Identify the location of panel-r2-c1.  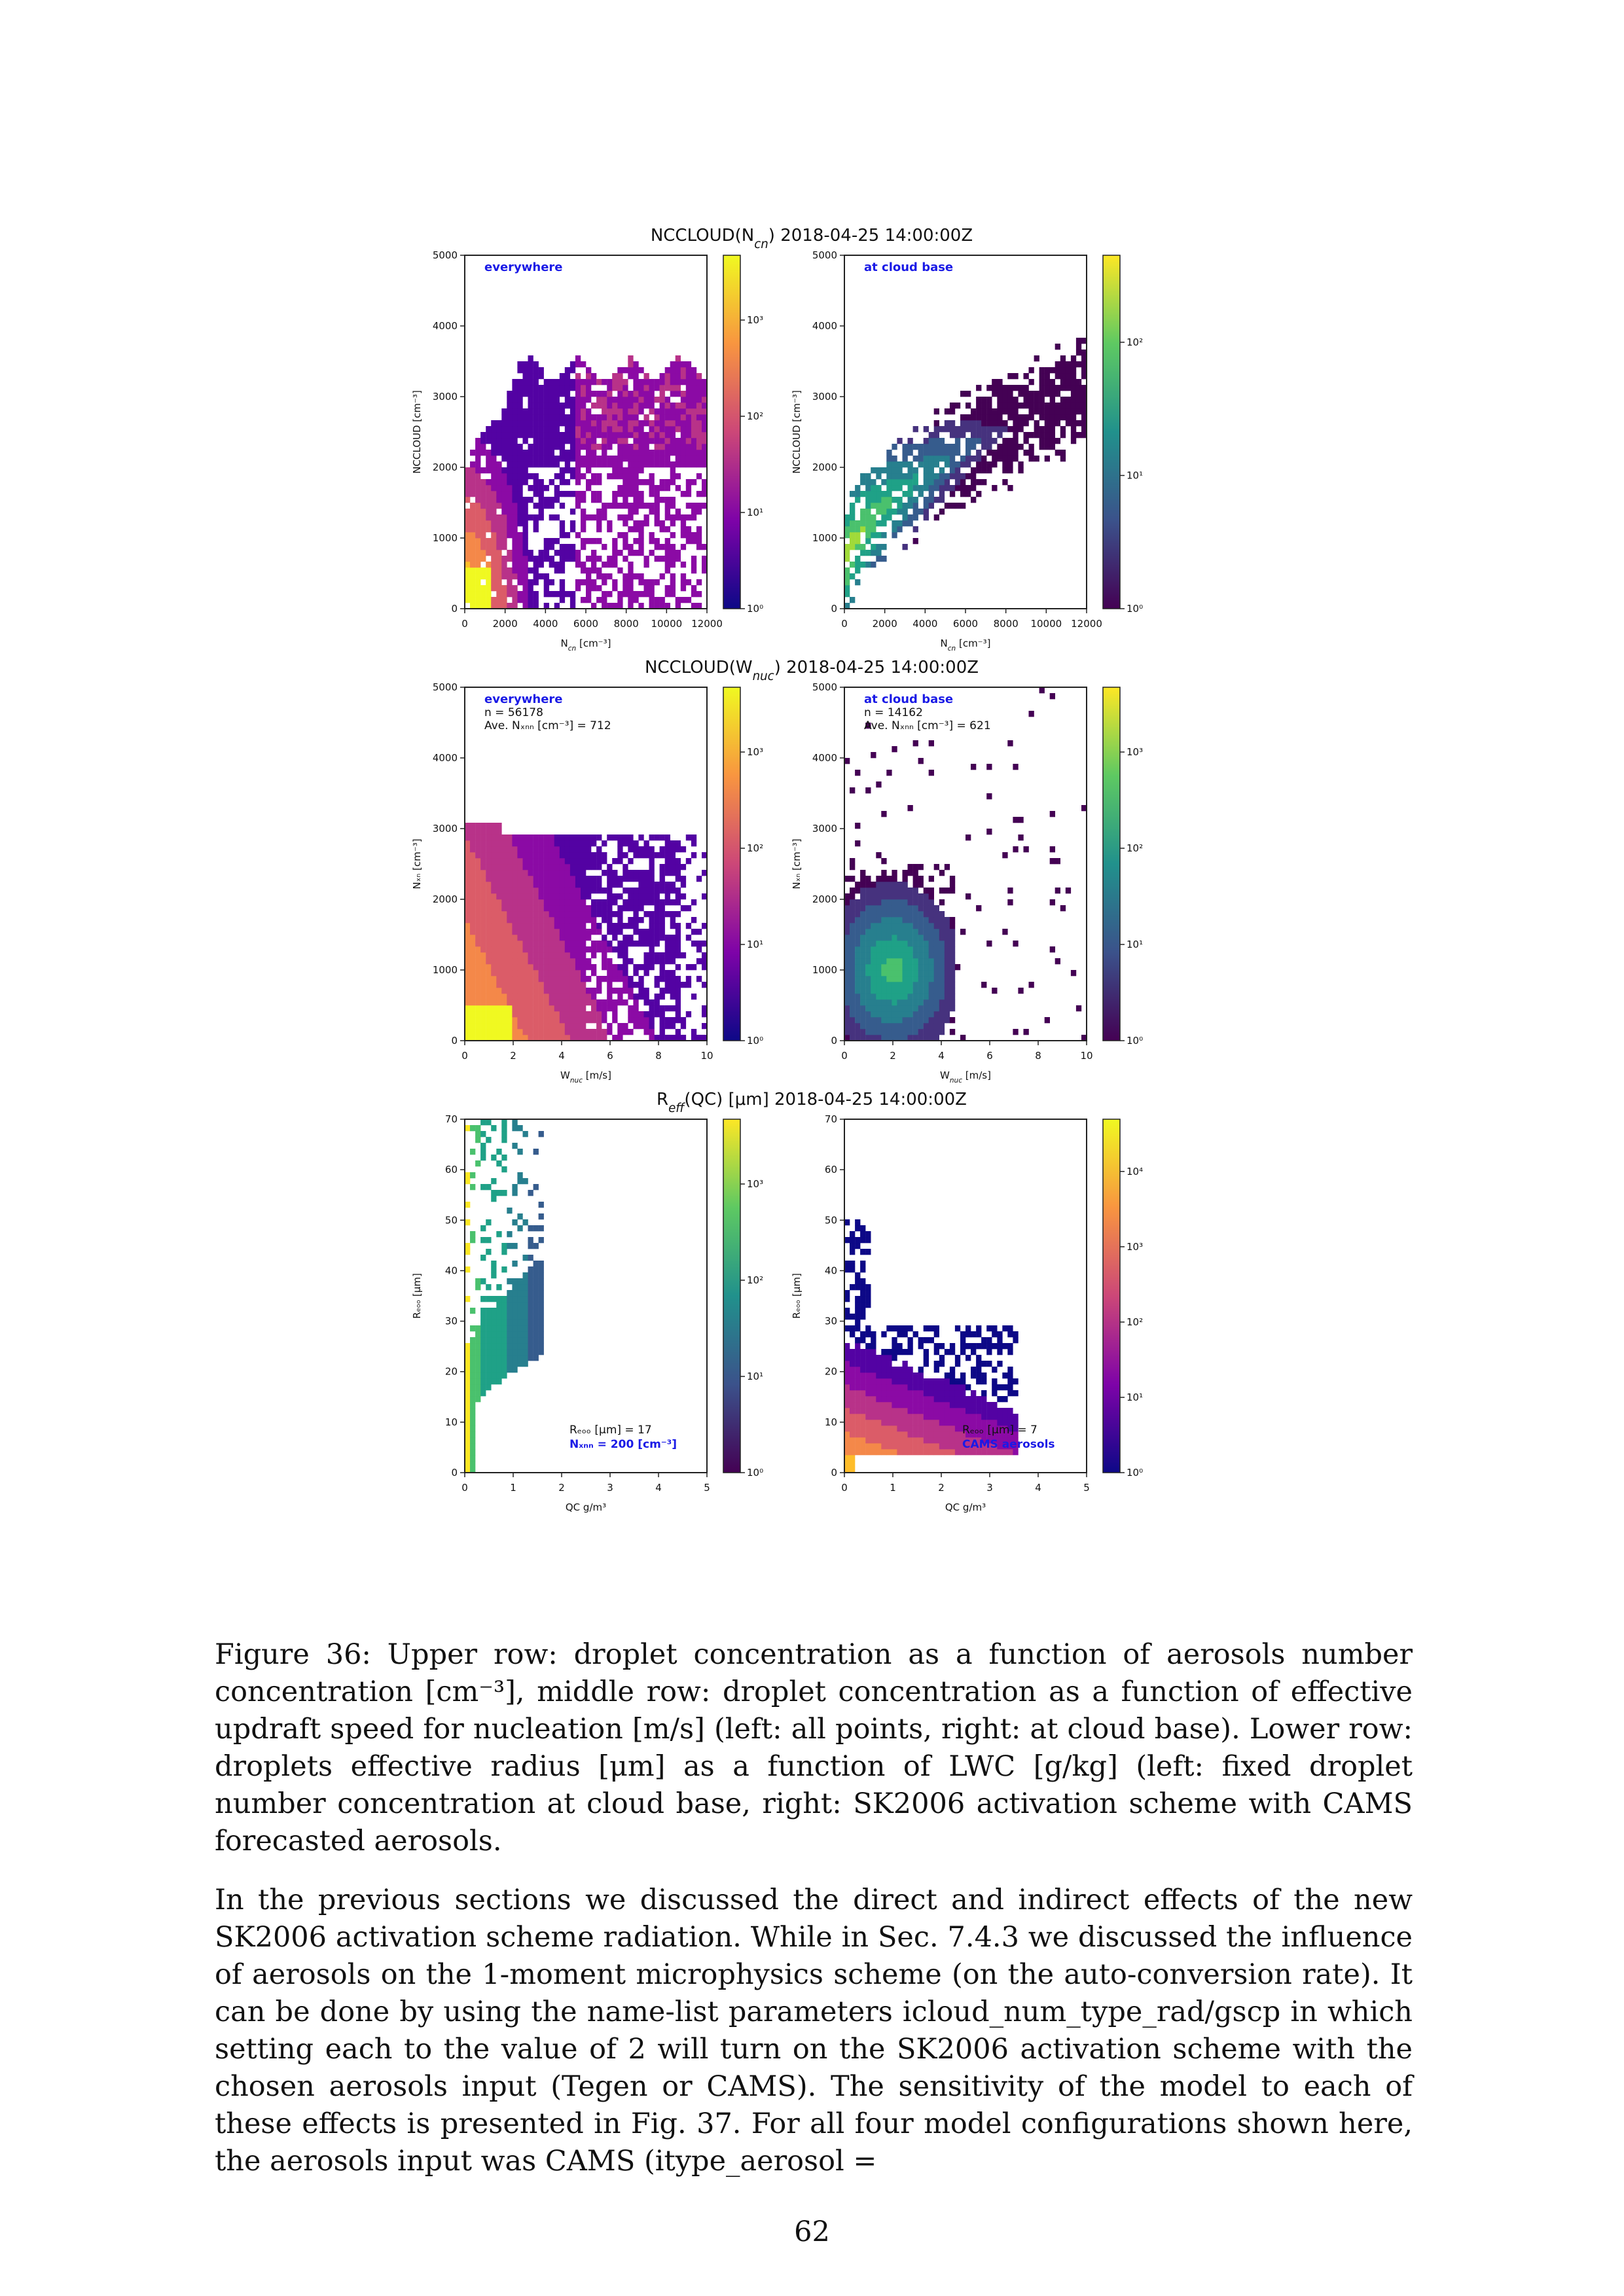
(602, 866).